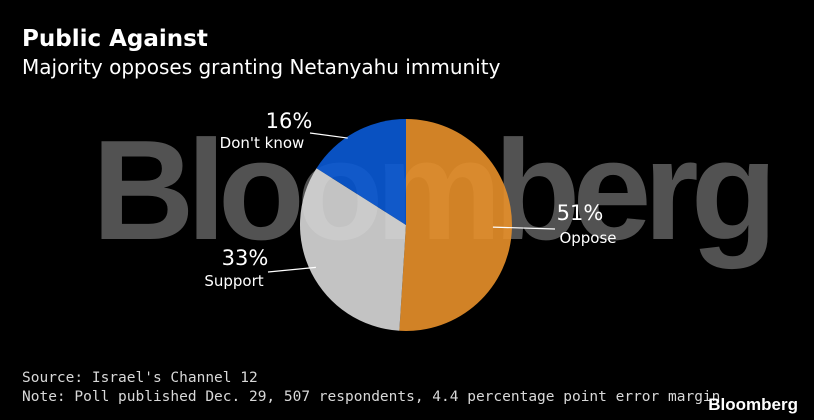 This screenshot has width=814, height=420. Describe the element at coordinates (456, 225) in the screenshot. I see `pie-slice-oppose` at that location.